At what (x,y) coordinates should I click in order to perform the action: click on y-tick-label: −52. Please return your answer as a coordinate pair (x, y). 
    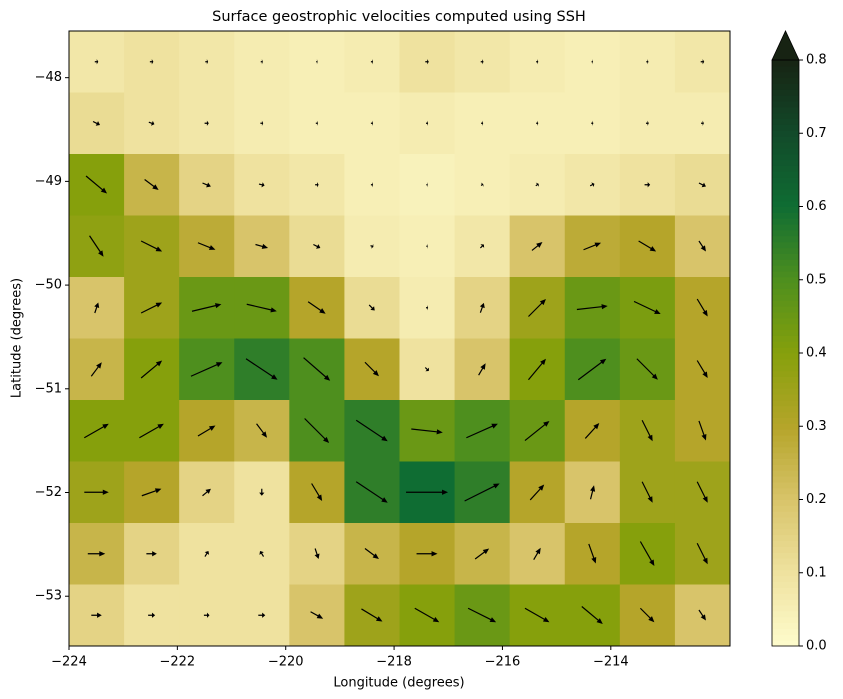
    Looking at the image, I should click on (48, 492).